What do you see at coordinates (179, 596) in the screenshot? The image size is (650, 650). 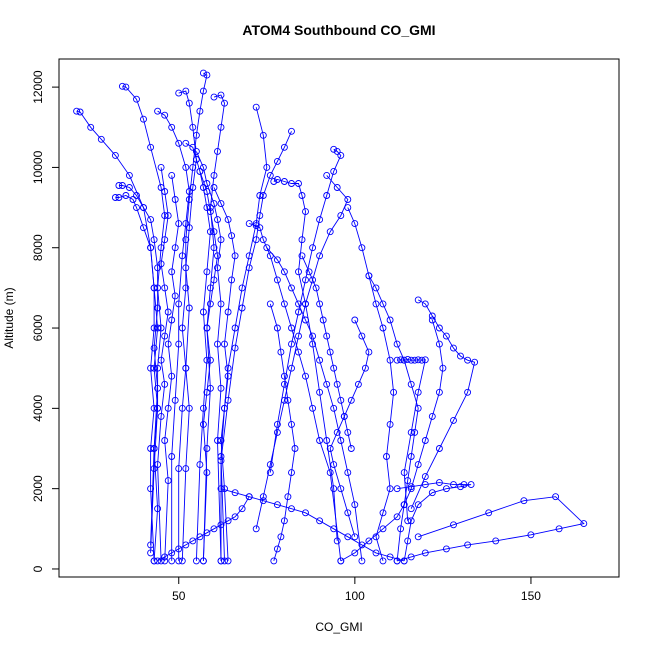 I see `x-tick-label: 50` at bounding box center [179, 596].